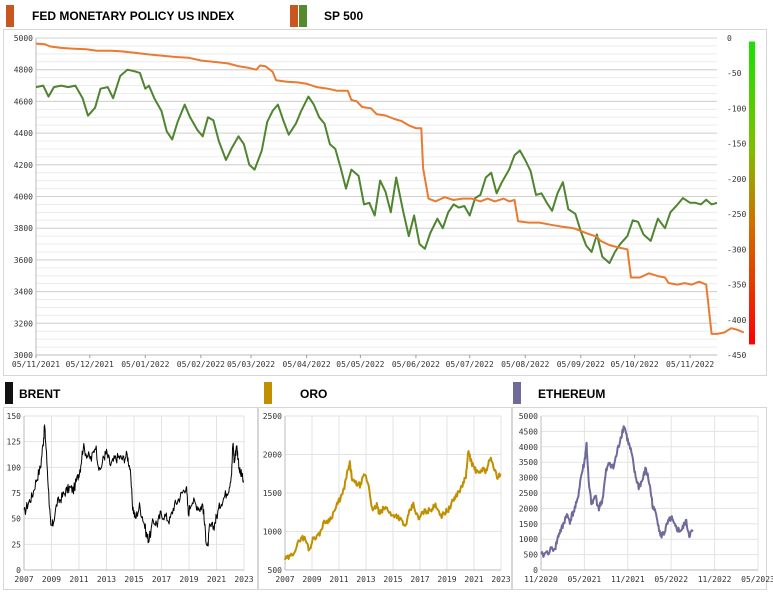 The height and width of the screenshot is (595, 773). I want to click on left-axis-tick-label: 4600, so click(23, 101).